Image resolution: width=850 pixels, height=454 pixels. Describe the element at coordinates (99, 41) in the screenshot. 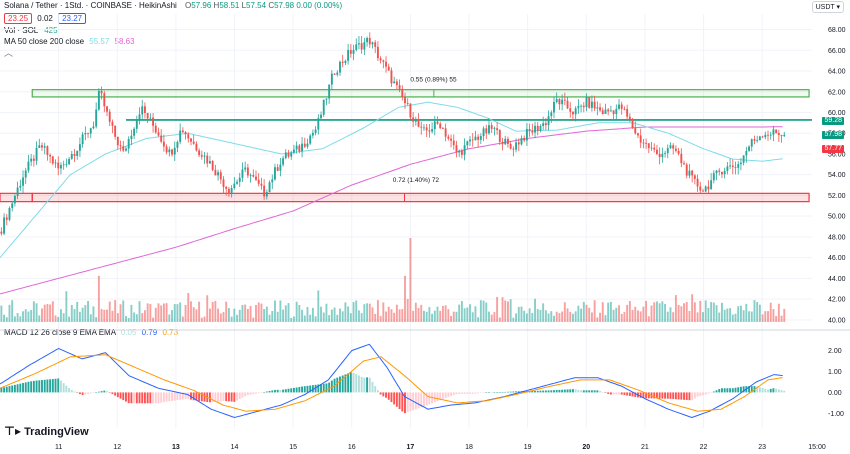

I see `ma50-value: 55.57` at that location.